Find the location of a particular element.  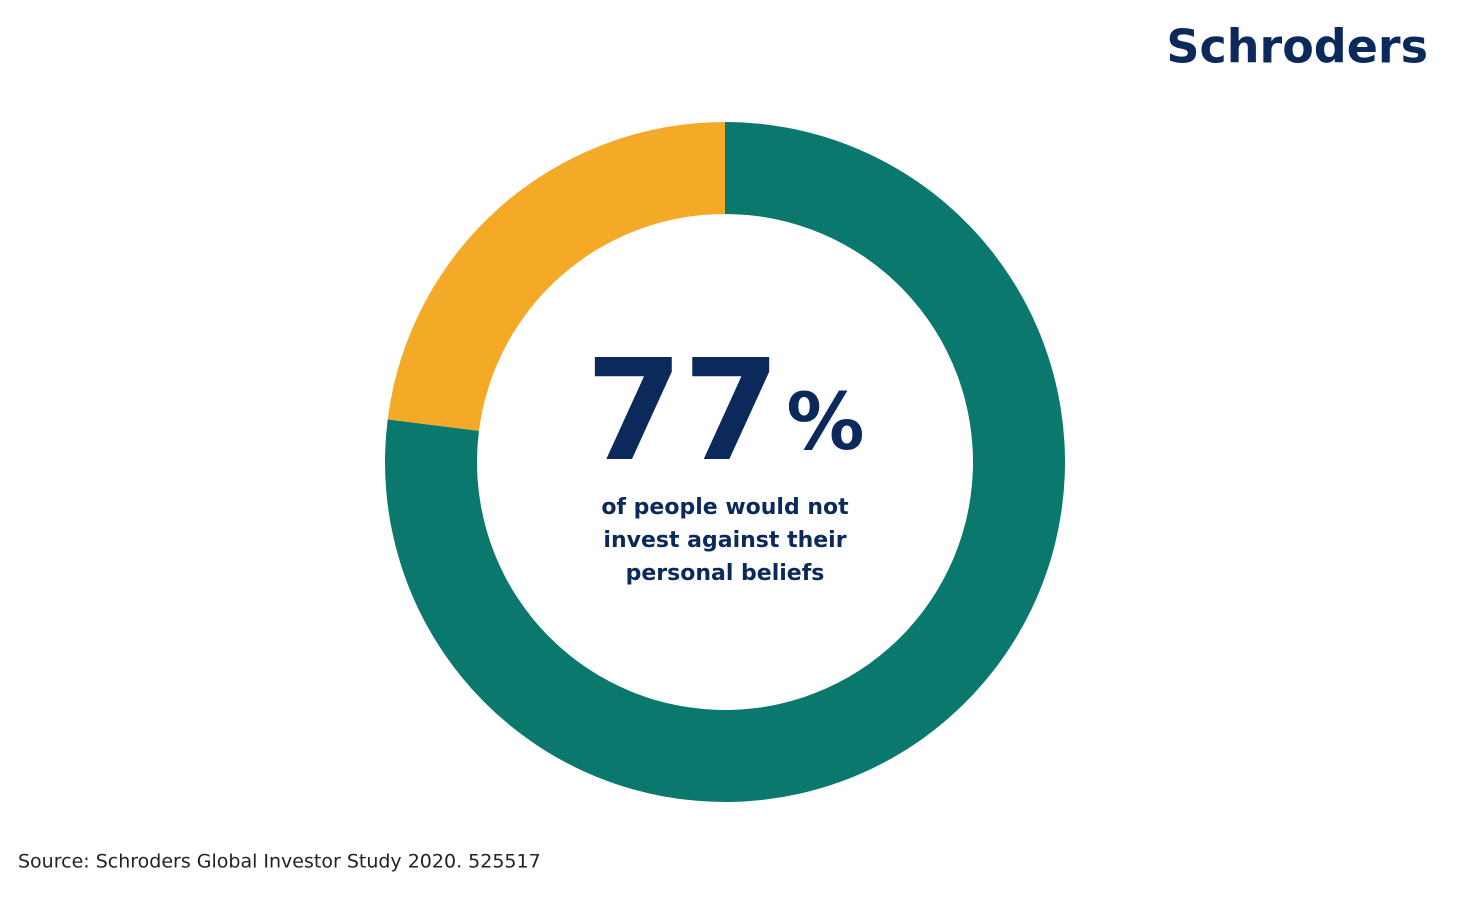

center-value: 77% is located at coordinates (725, 411).